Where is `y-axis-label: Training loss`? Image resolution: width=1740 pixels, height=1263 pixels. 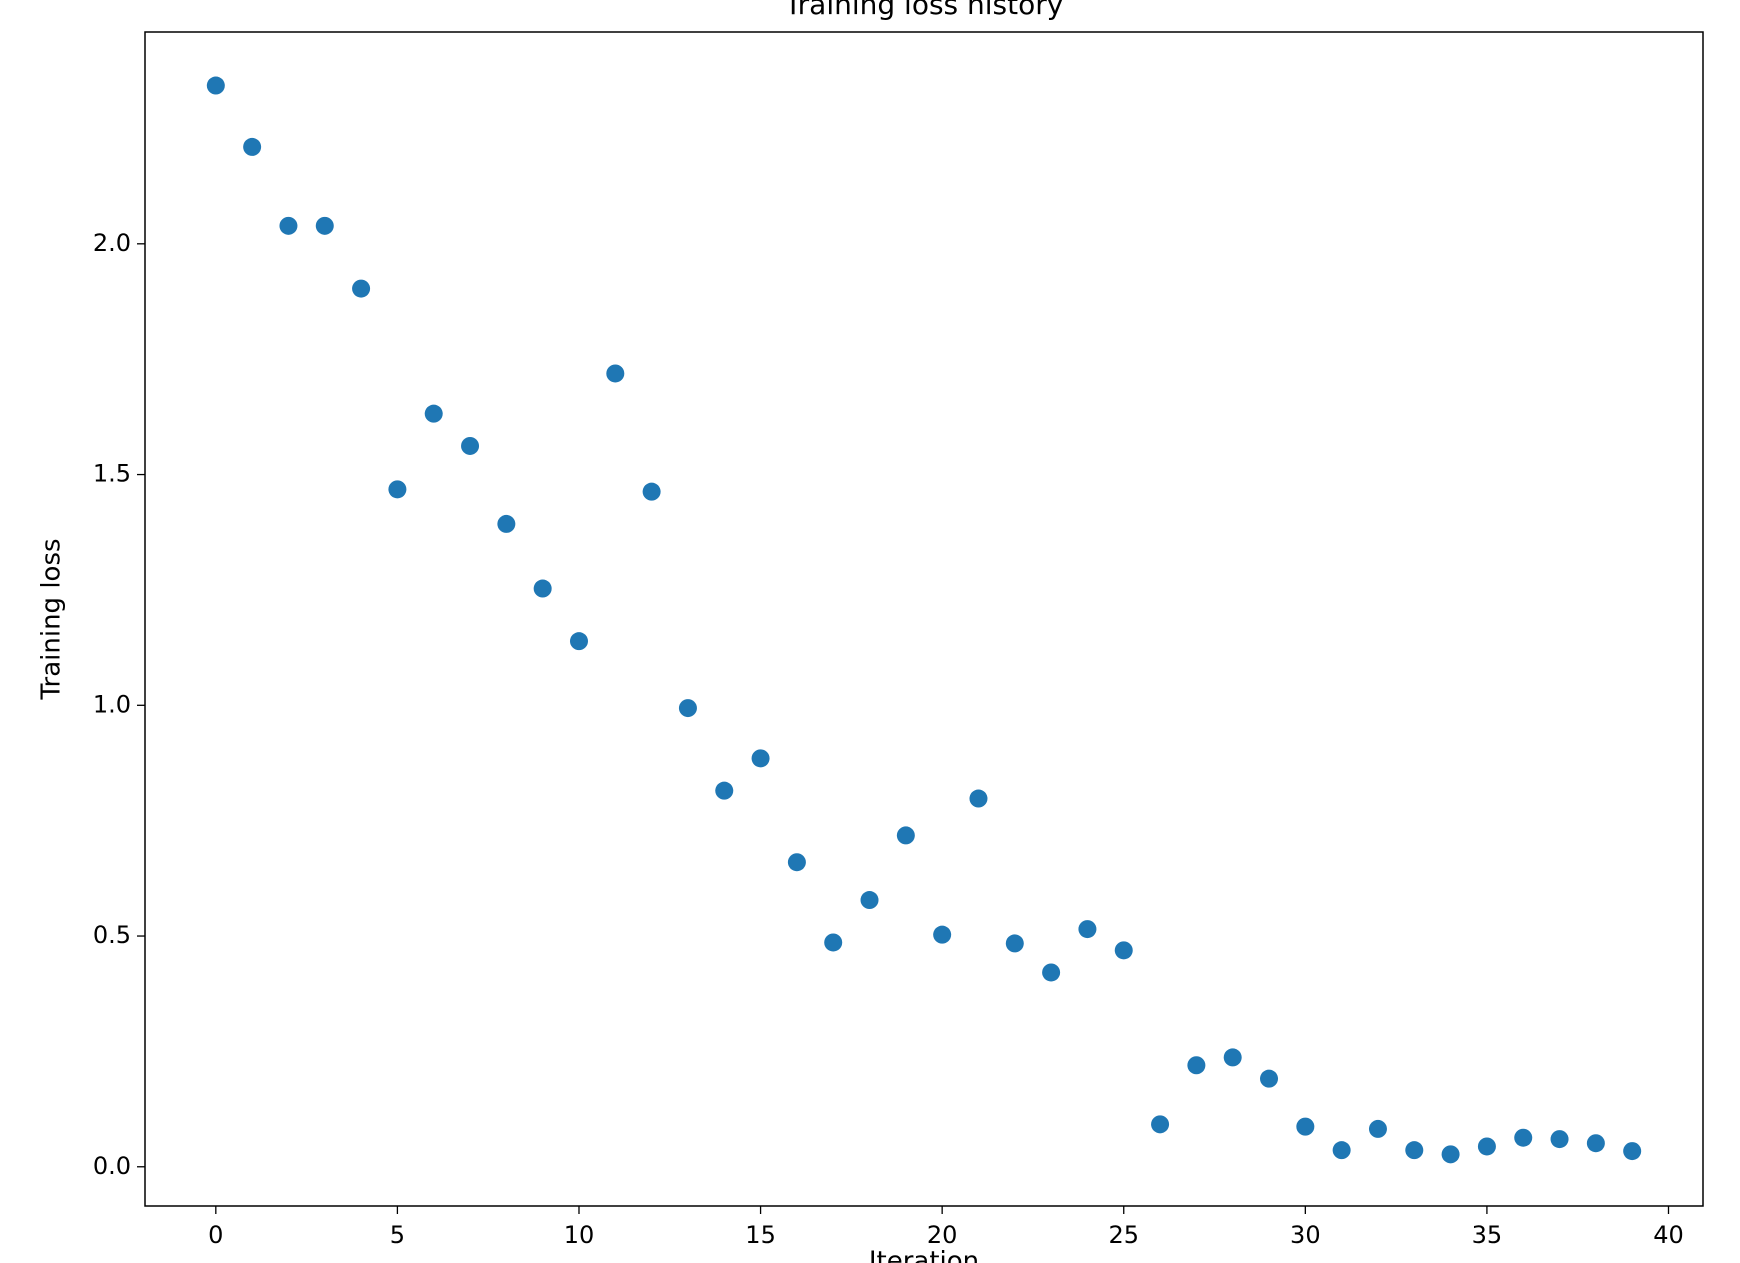
y-axis-label: Training loss is located at coordinates (52, 619).